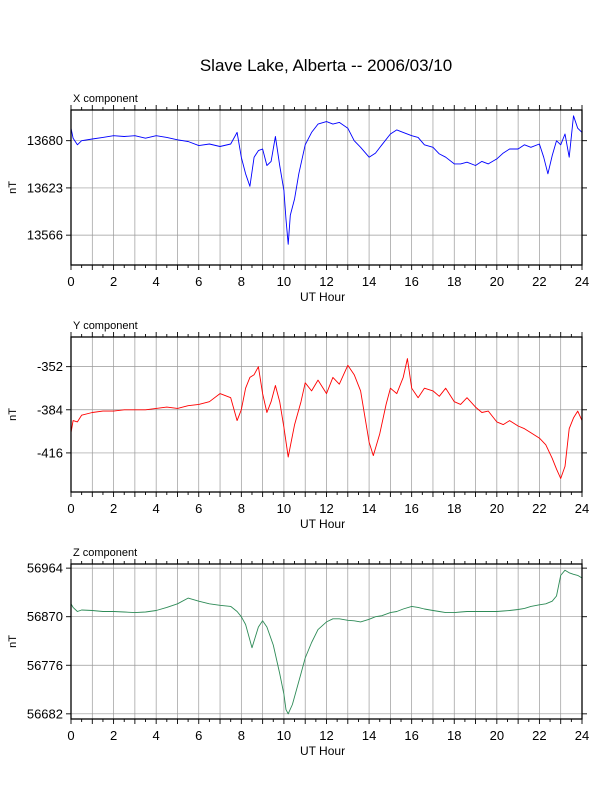 This screenshot has width=612, height=792. What do you see at coordinates (45, 235) in the screenshot?
I see `y-tick-label: 13566` at bounding box center [45, 235].